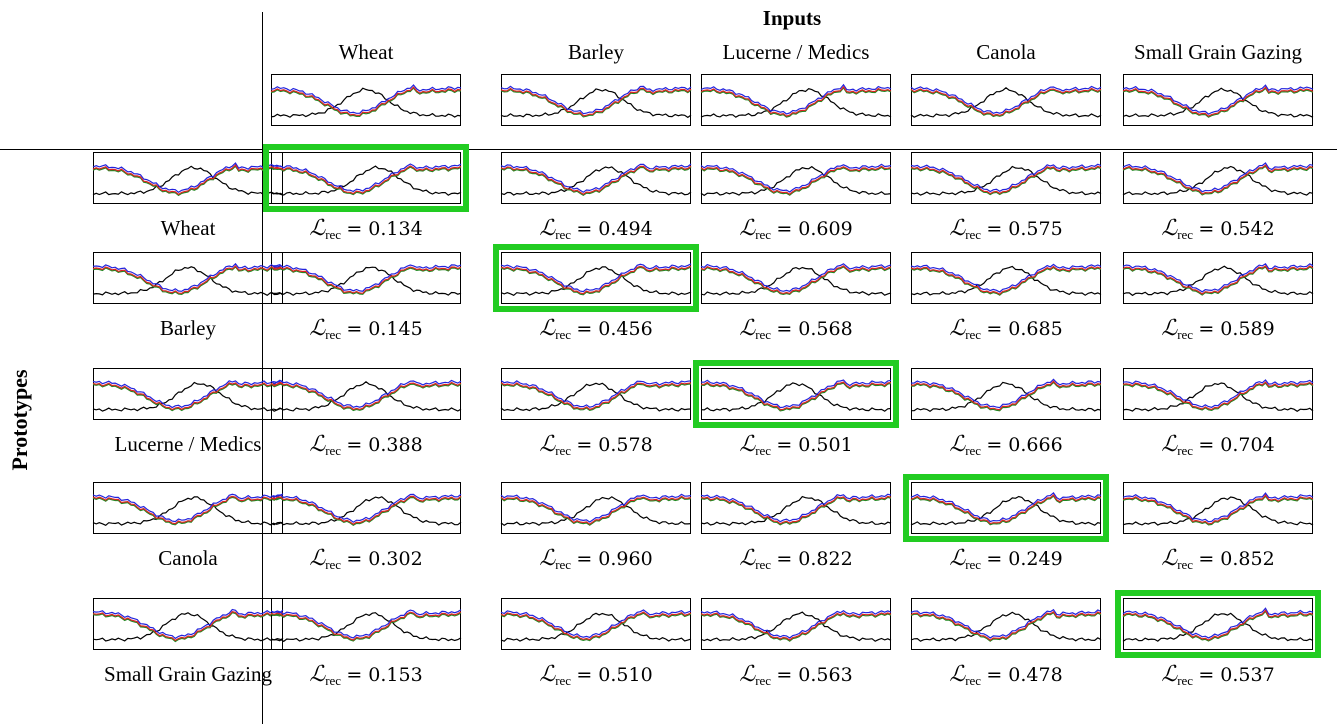 The image size is (1337, 724). Describe the element at coordinates (814, 445) in the screenshot. I see `loss-value: = 0.501` at that location.